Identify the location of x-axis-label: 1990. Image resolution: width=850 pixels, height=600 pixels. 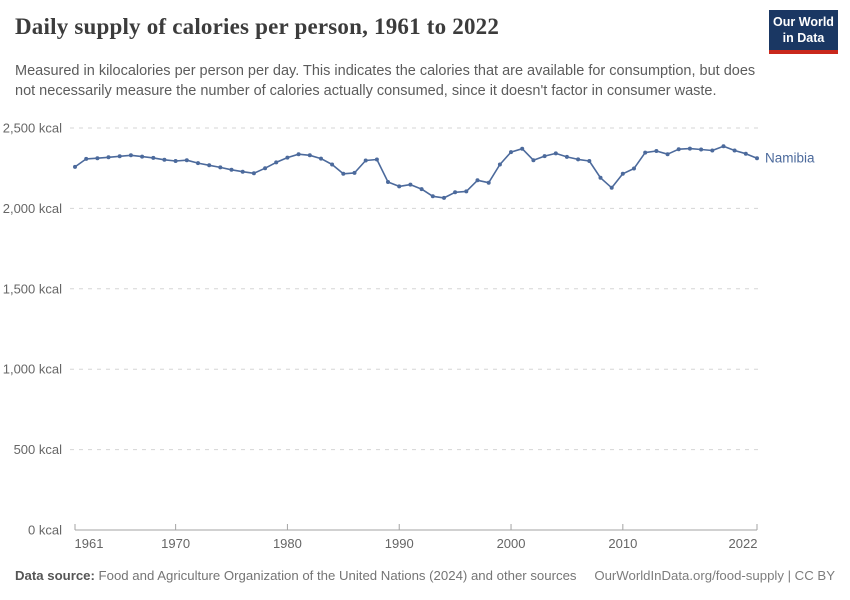
(399, 543).